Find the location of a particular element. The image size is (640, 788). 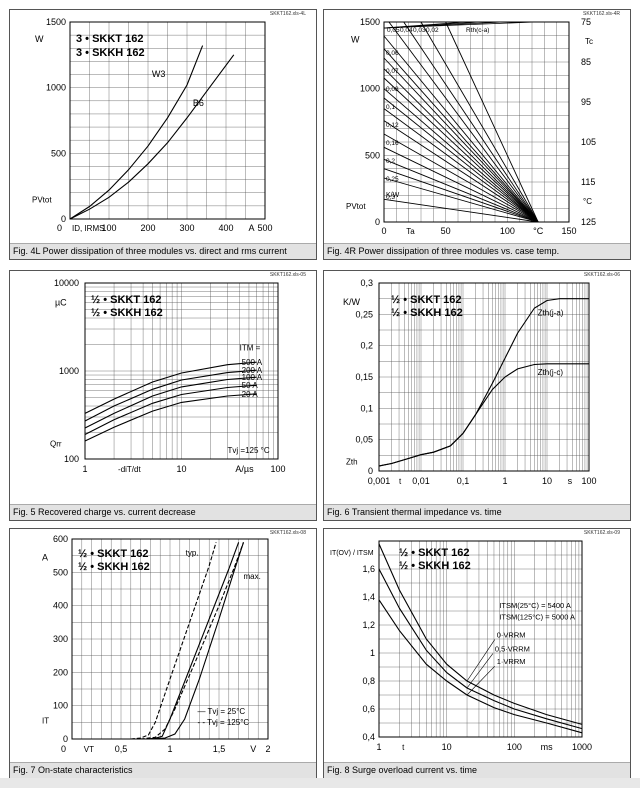

fig4l-x-label: ID, IRMS is located at coordinates (88, 228).